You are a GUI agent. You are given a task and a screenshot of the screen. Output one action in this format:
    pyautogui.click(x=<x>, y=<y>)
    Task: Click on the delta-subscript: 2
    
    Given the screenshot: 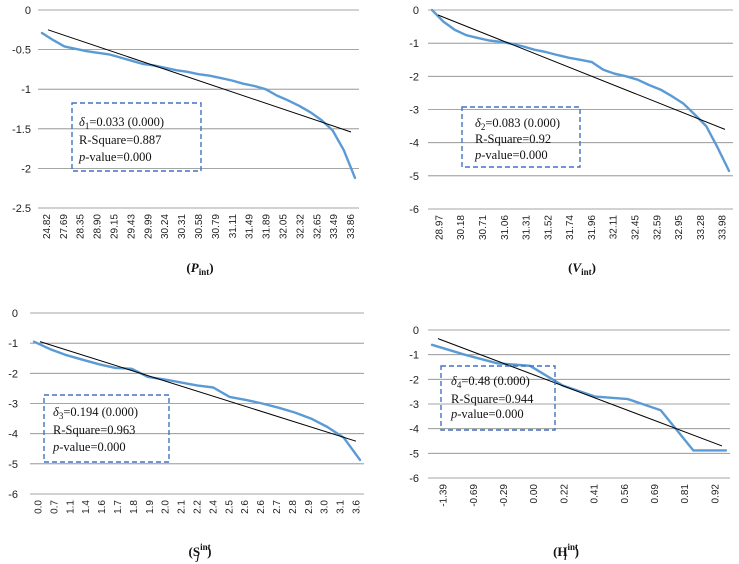 What is the action you would take?
    pyautogui.click(x=483, y=127)
    